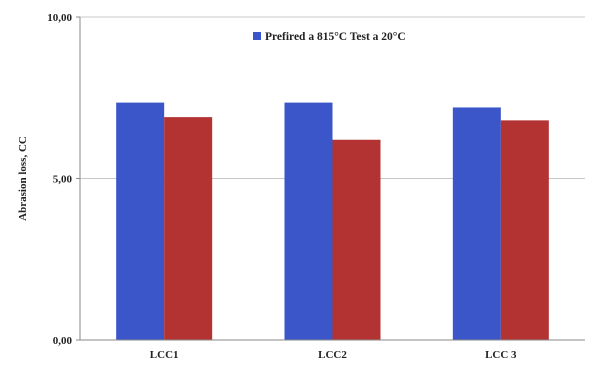  What do you see at coordinates (501, 355) in the screenshot?
I see `x-tick-label: LCC 3` at bounding box center [501, 355].